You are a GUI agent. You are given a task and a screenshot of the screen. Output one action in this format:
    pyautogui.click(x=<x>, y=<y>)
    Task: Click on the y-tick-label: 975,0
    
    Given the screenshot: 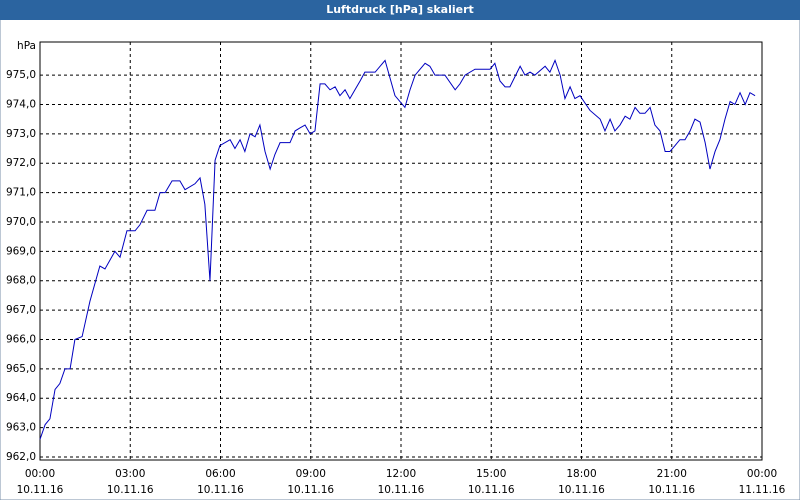 What is the action you would take?
    pyautogui.click(x=21, y=75)
    